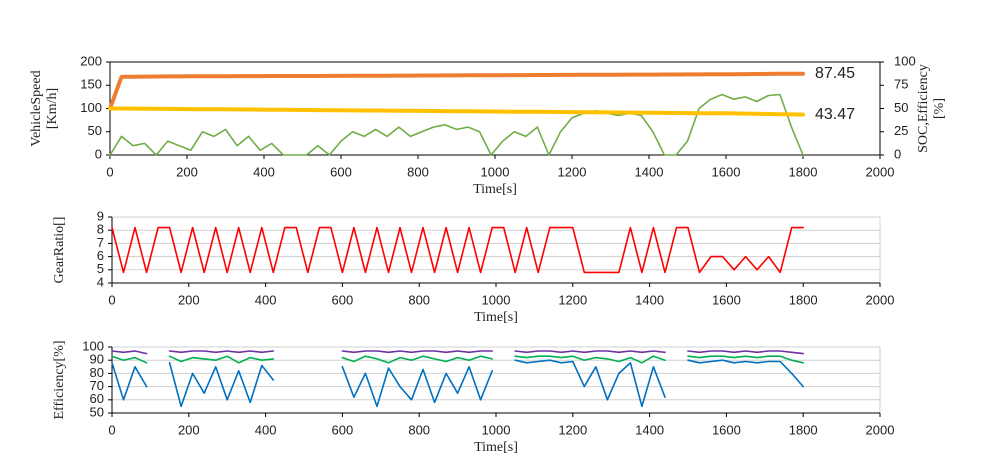 The height and width of the screenshot is (470, 1000). What do you see at coordinates (97, 359) in the screenshot?
I see `y-tick-label: 90` at bounding box center [97, 359].